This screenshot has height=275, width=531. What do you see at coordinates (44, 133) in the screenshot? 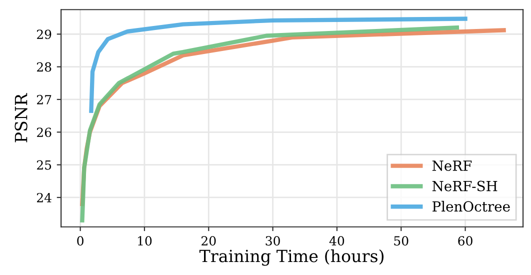
I see `y-tick-label: 26` at bounding box center [44, 133].